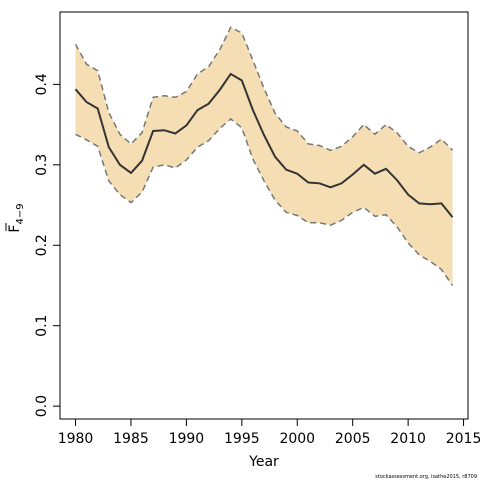  Describe the element at coordinates (20, 213) in the screenshot. I see `y-axis-title-subscript: 4−9` at that location.